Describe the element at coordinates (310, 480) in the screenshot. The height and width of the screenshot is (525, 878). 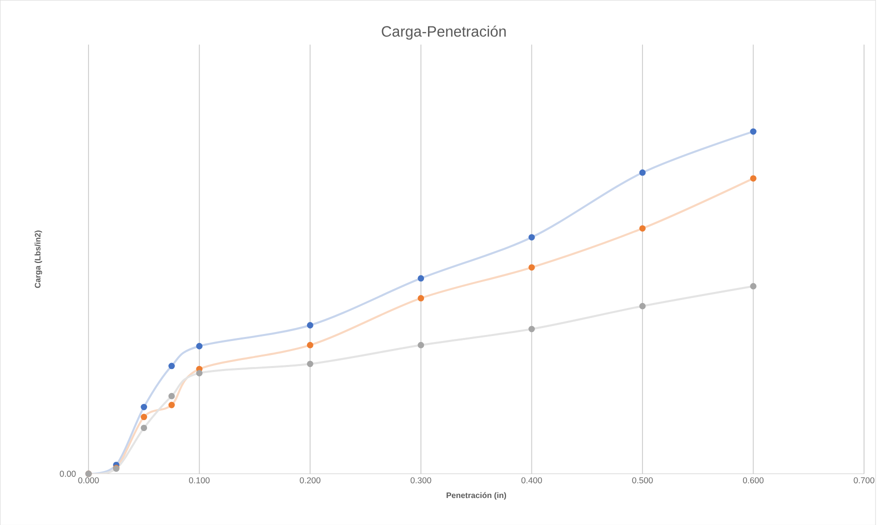
I see `x-tick-label: 0.200` at that location.